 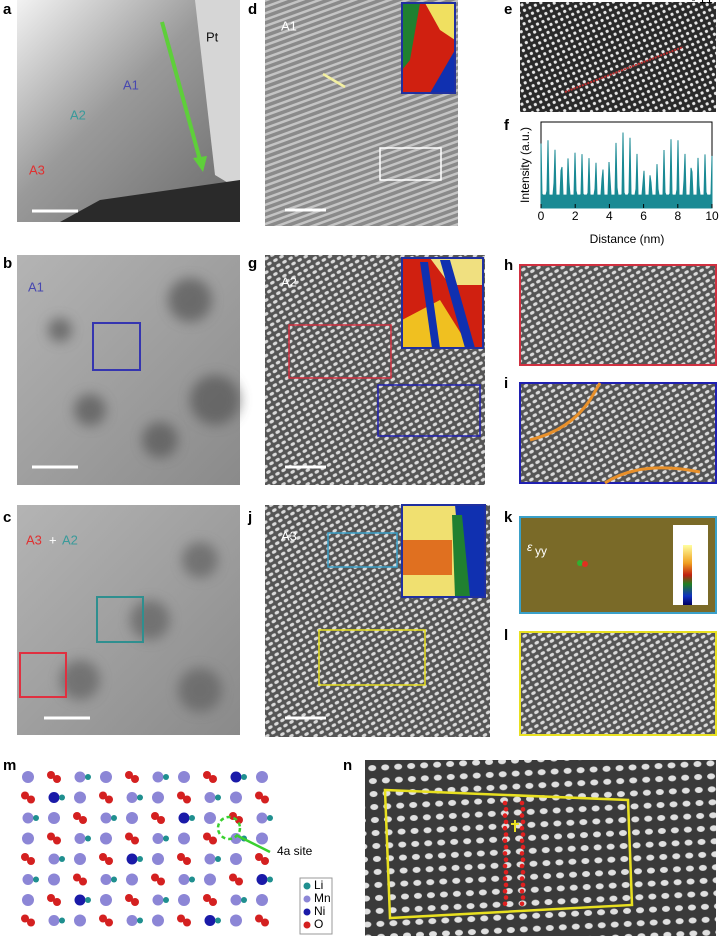 I want to click on x-axis-label: Distance (nm), so click(x=627, y=239).